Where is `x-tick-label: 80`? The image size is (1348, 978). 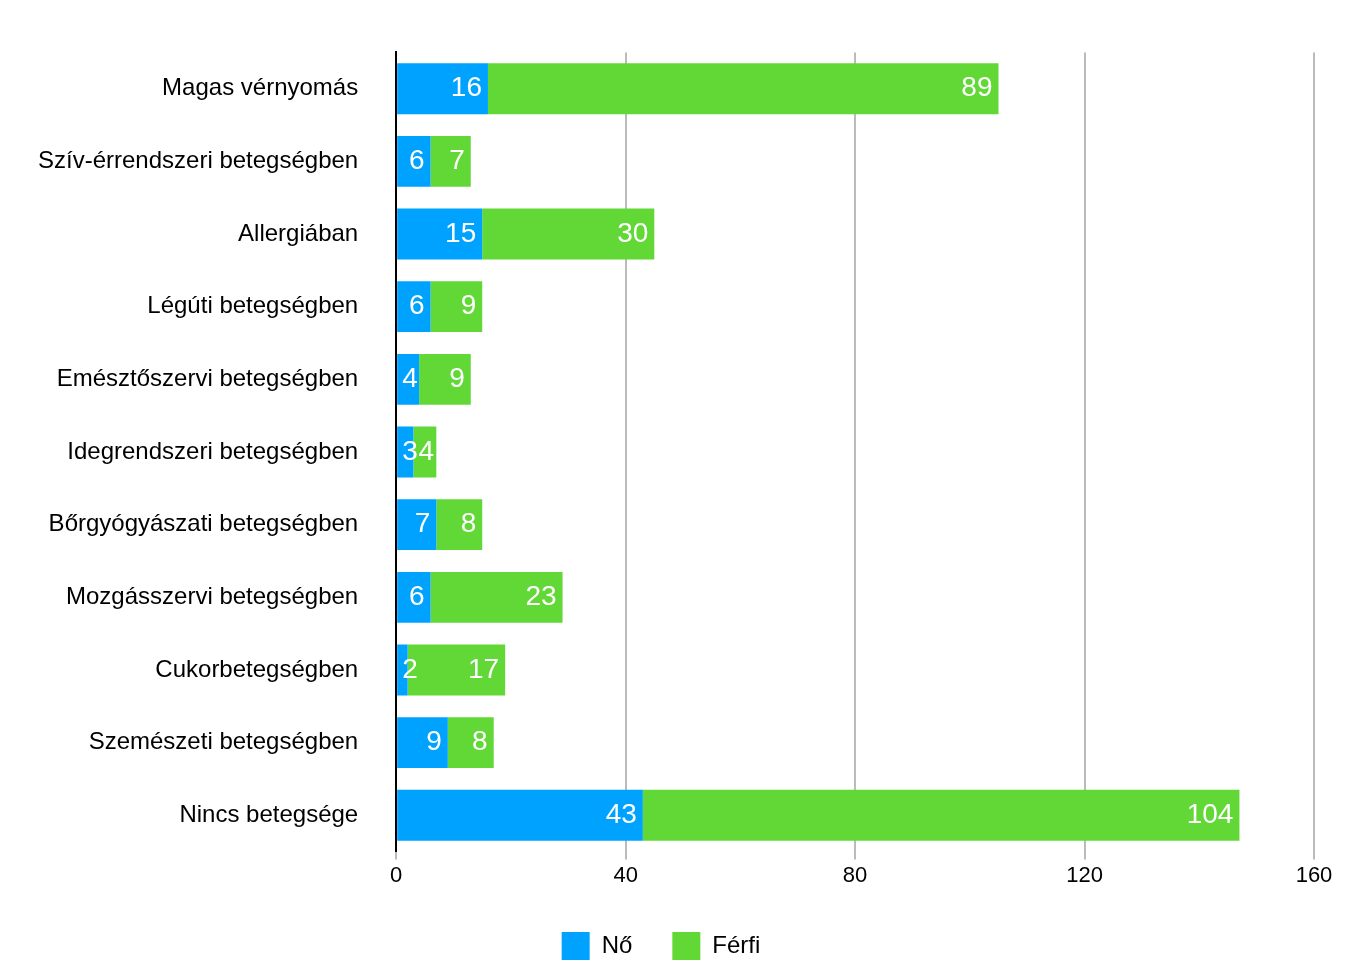
x-tick-label: 80 is located at coordinates (855, 874).